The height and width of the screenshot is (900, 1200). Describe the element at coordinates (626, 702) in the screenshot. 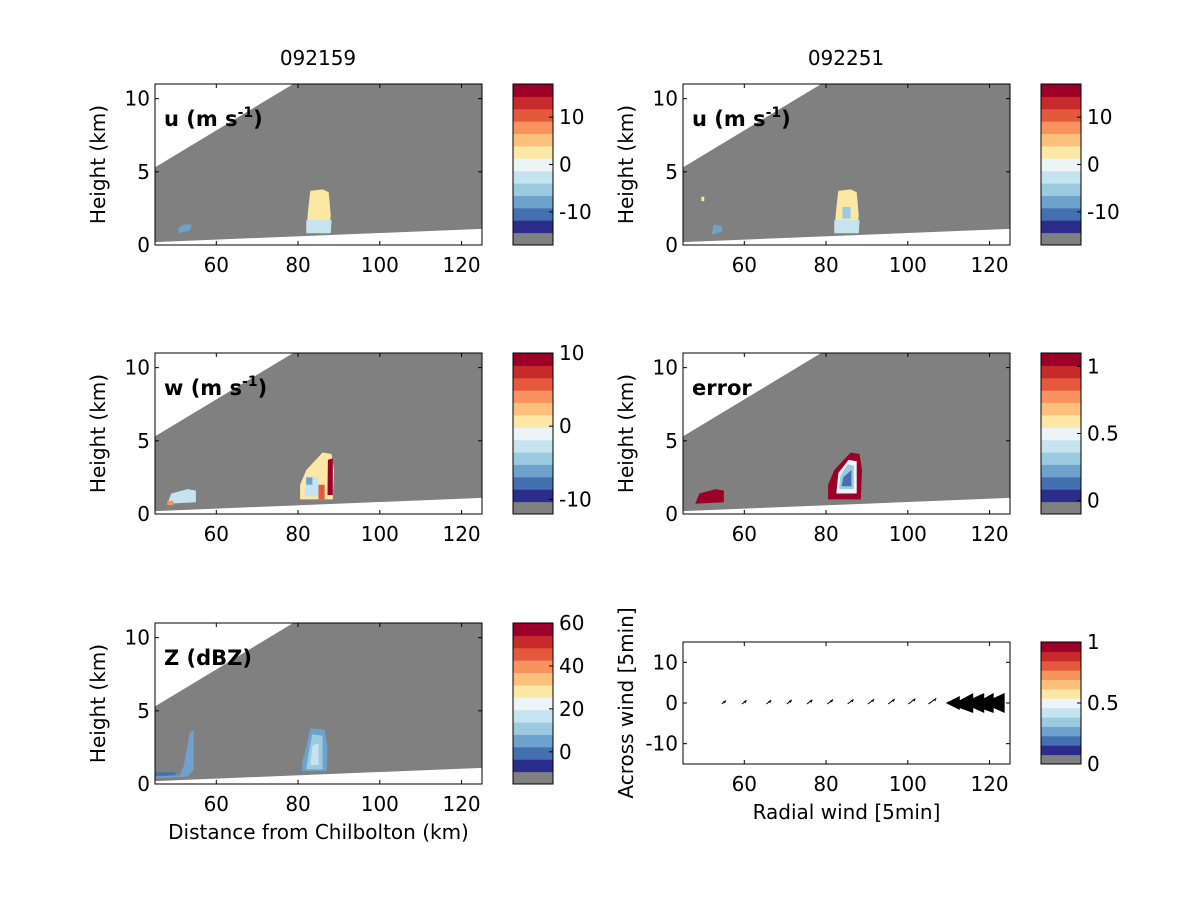

I see `y-axis-label: Across wind [5min]` at that location.